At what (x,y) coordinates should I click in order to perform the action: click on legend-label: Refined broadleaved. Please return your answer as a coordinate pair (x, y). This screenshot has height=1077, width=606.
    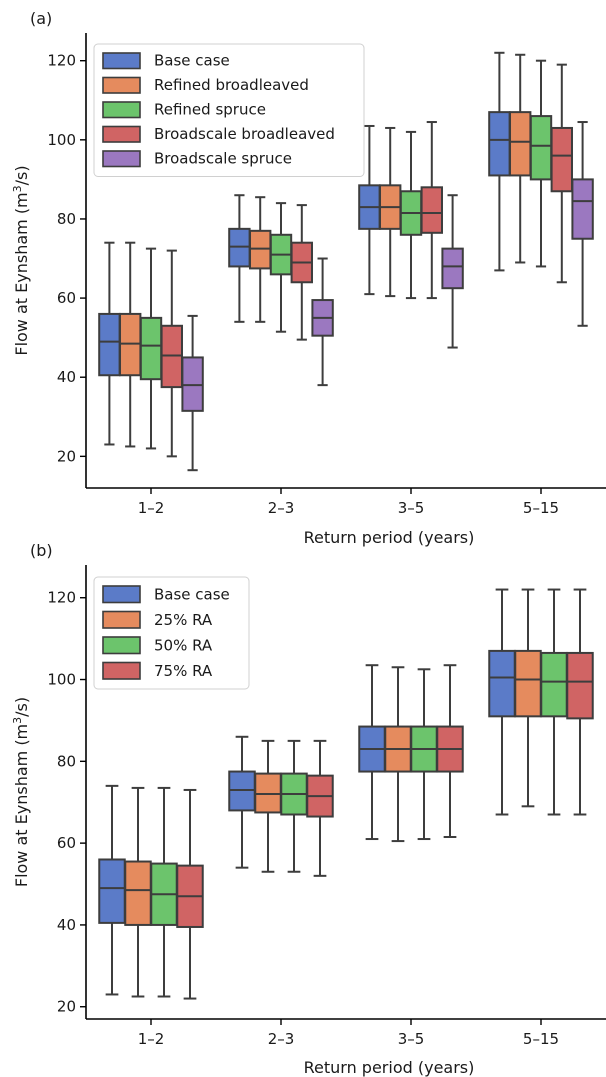
    Looking at the image, I should click on (231, 85).